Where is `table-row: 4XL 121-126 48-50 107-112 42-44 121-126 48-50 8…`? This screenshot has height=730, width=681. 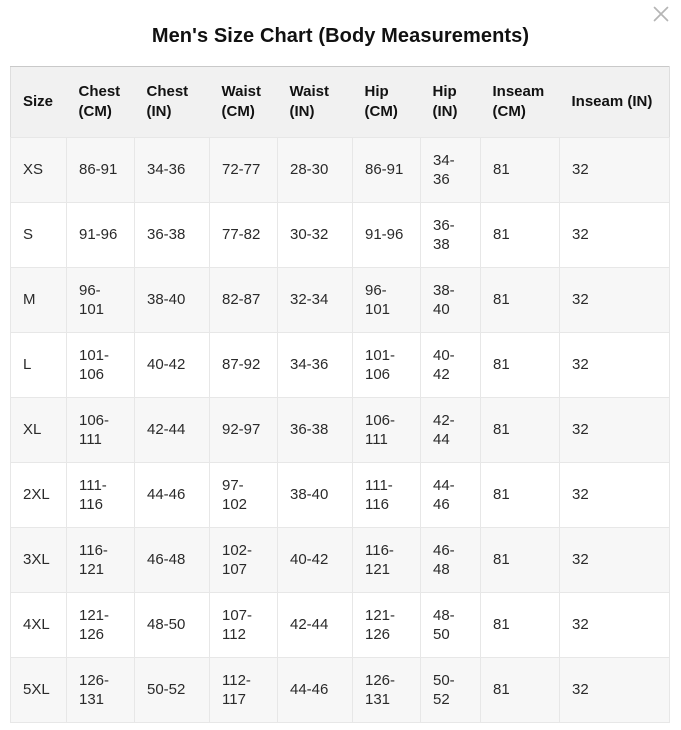
table-row: 4XL 121-126 48-50 107-112 42-44 121-126 48-50 8… is located at coordinates (340, 625).